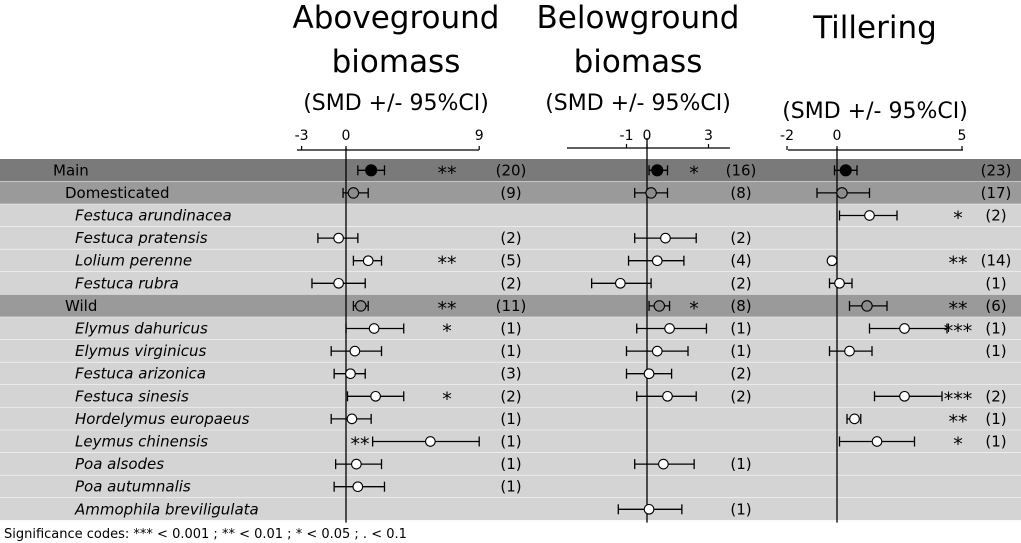 The width and height of the screenshot is (1021, 543). What do you see at coordinates (133, 487) in the screenshot?
I see `row-label: Poa autumnalis` at bounding box center [133, 487].